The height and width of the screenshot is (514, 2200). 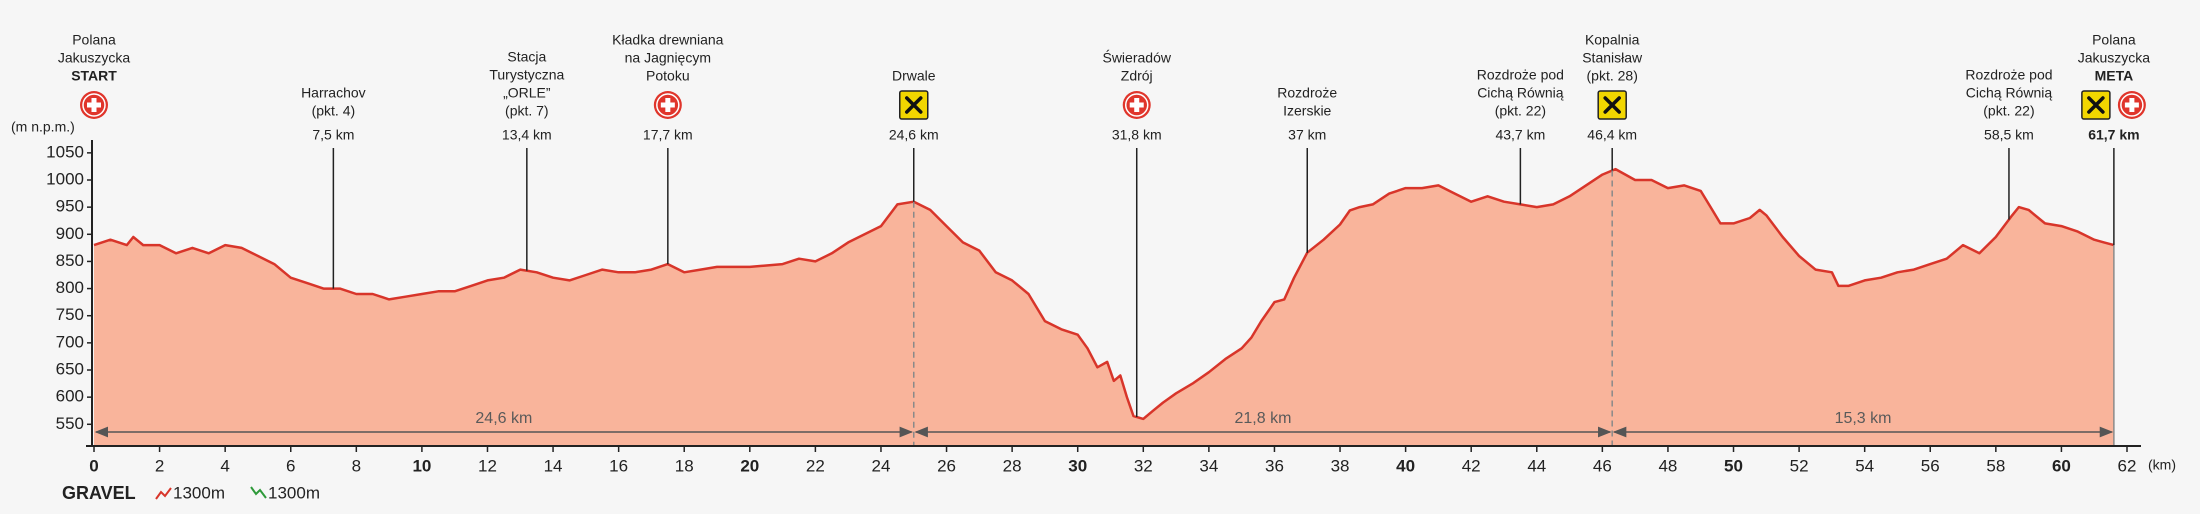 I want to click on segment-label: 24,6 km, so click(x=503, y=418).